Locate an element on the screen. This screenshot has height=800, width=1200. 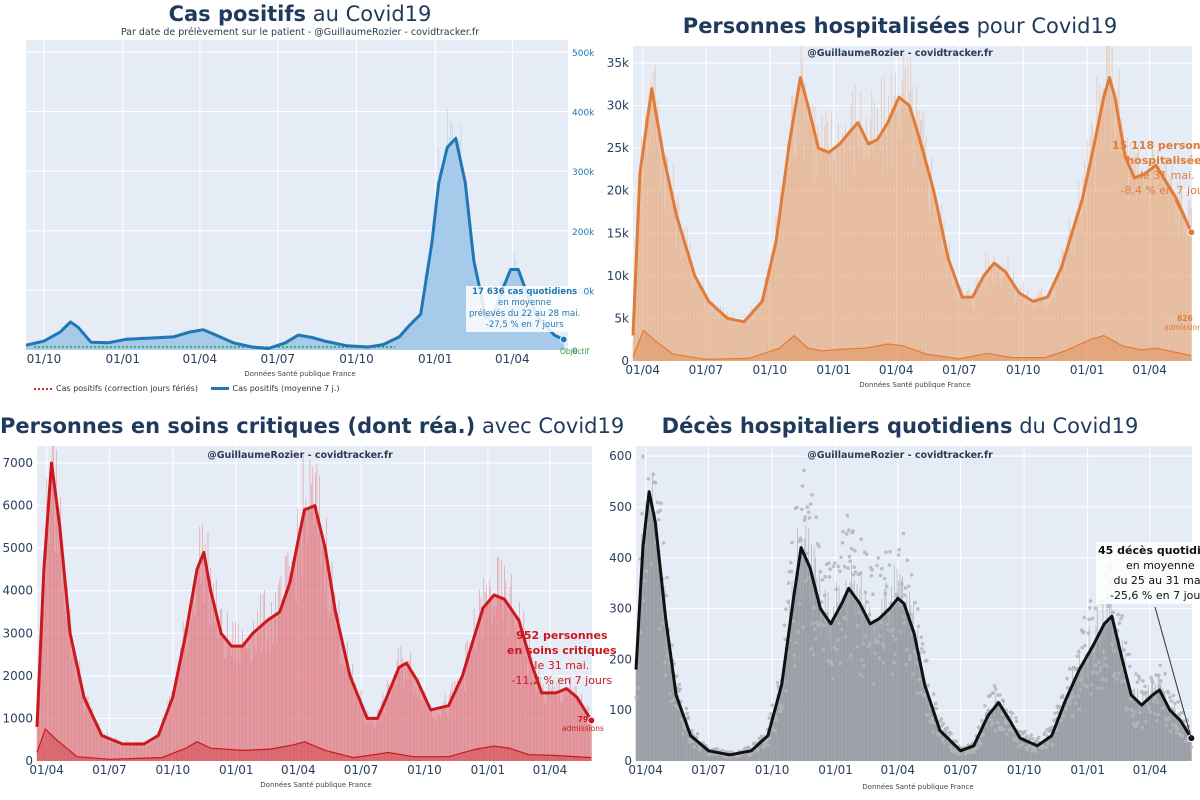
chart-title-bold: Personnes en soins critiques (dont réa.) is located at coordinates (238, 426).